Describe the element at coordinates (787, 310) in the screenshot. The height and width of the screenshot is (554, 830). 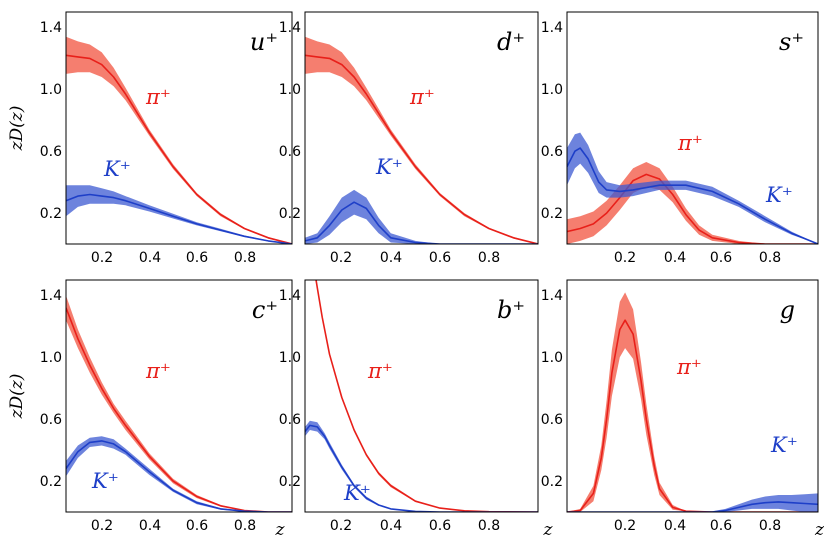
I see `panel-title: g` at that location.